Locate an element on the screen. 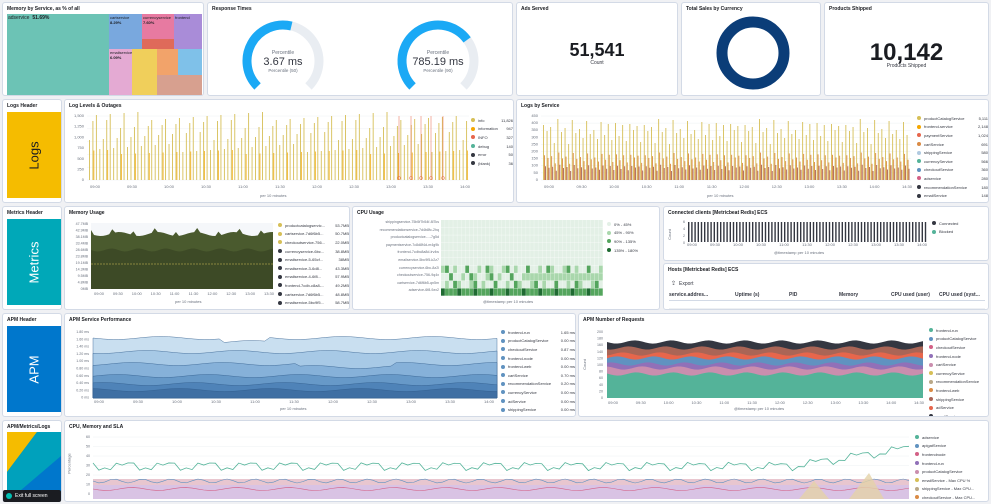 The image size is (991, 504). legend-item: productCatalogService is located at coordinates (958, 339).